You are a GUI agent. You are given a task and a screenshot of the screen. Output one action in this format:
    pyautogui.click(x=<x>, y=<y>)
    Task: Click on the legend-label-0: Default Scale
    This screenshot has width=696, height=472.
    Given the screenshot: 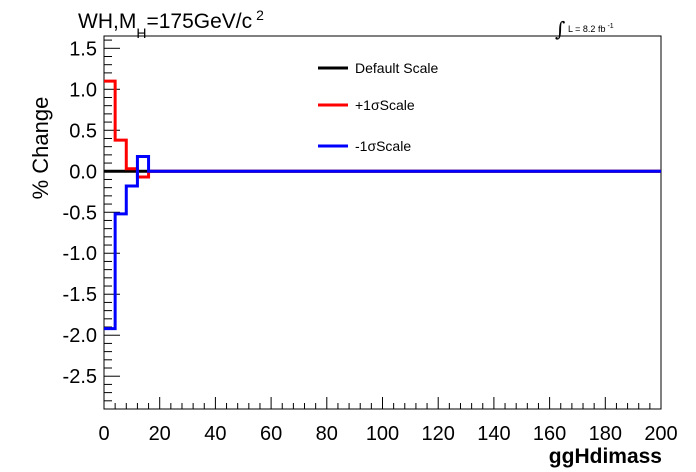 What is the action you would take?
    pyautogui.click(x=396, y=68)
    